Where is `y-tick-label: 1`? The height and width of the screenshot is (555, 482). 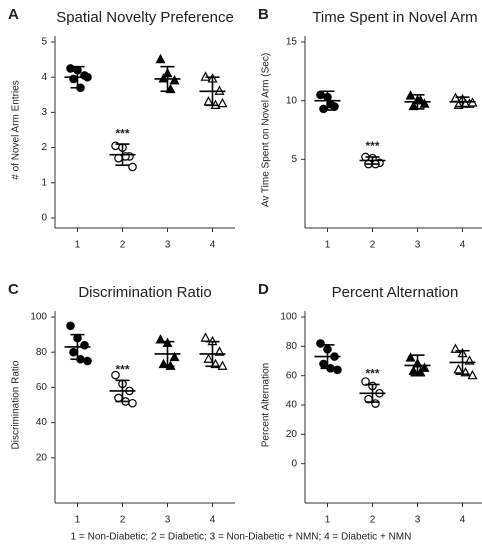
y-tick-label: 1 is located at coordinates (44, 182).